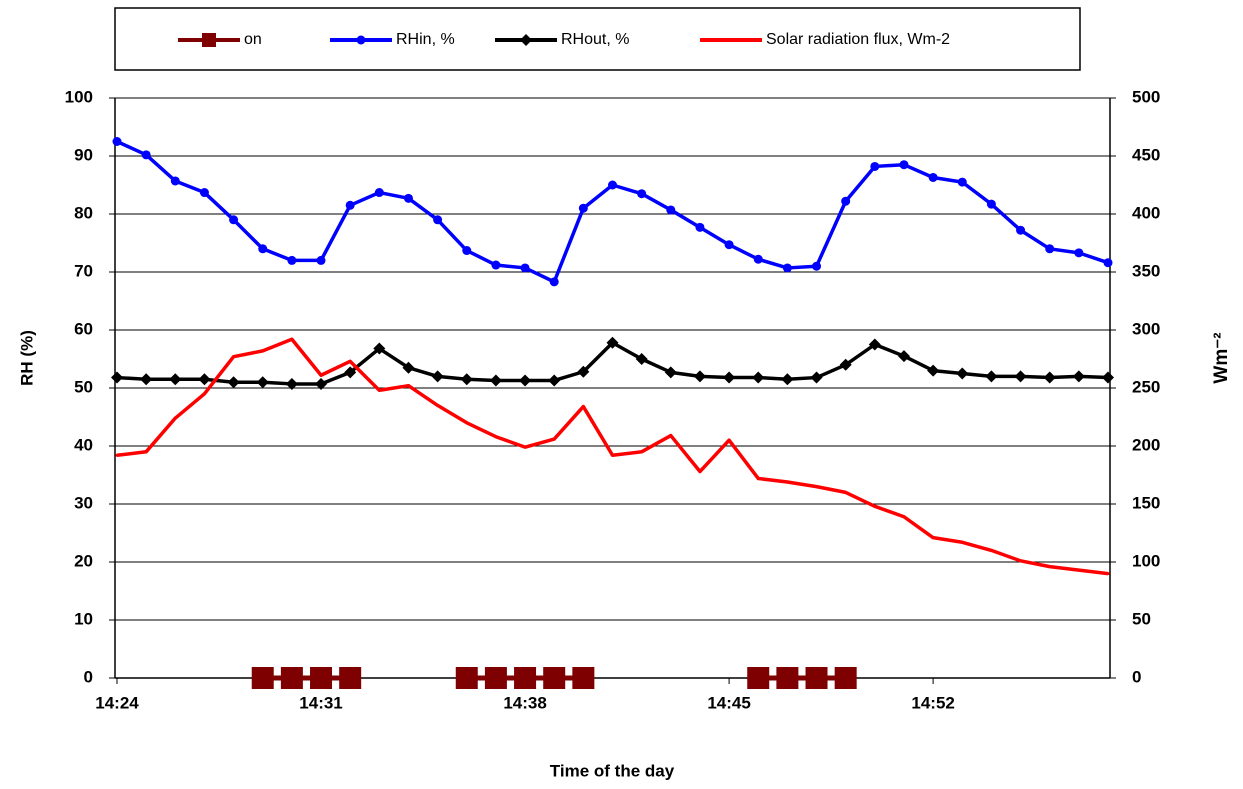 This screenshot has width=1243, height=789. Describe the element at coordinates (1146, 212) in the screenshot. I see `y2-tick-label: 400` at that location.